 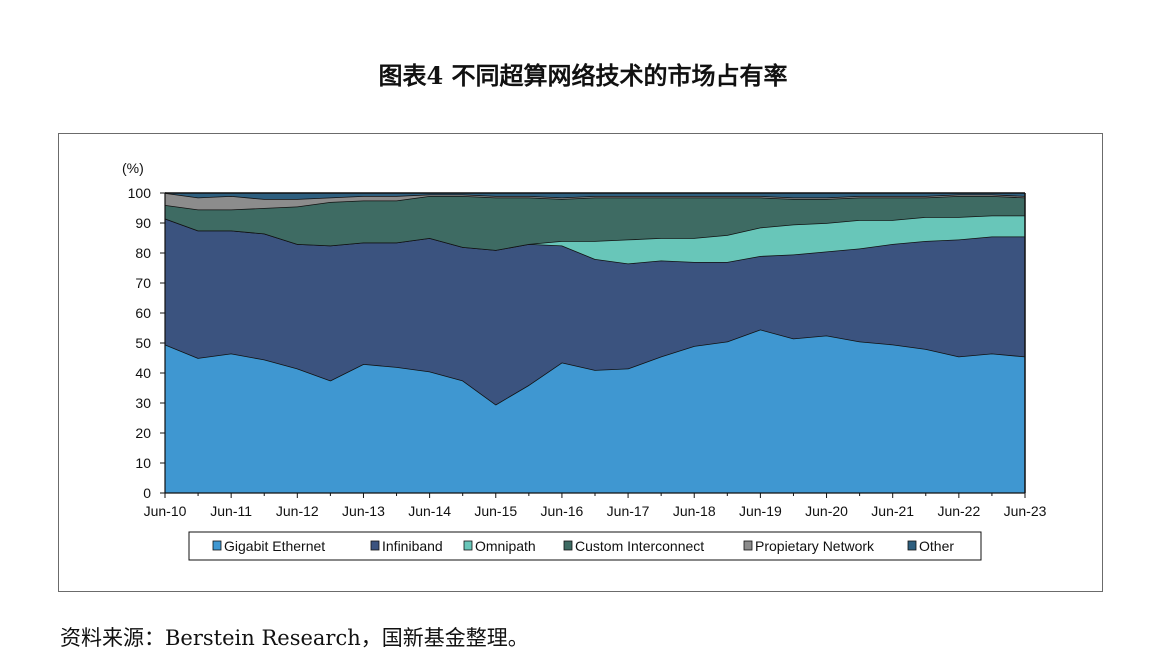 What do you see at coordinates (936, 546) in the screenshot?
I see `legend-label-other: Other` at bounding box center [936, 546].